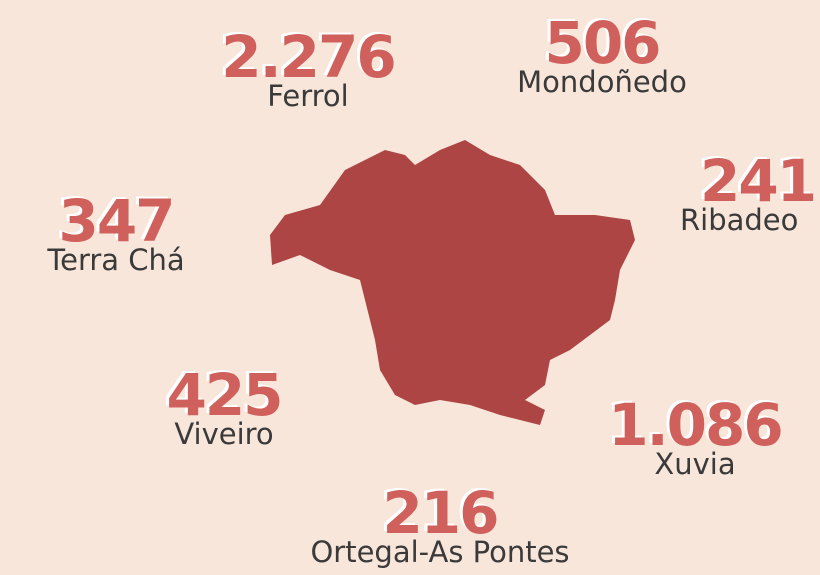  I want to click on region-name: Ortegal-As Pontes, so click(440, 552).